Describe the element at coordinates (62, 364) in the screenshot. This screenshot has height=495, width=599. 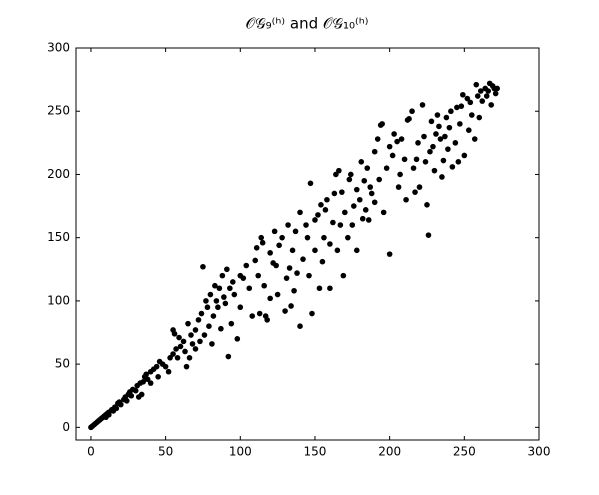
I see `y-tick-label: 50` at that location.